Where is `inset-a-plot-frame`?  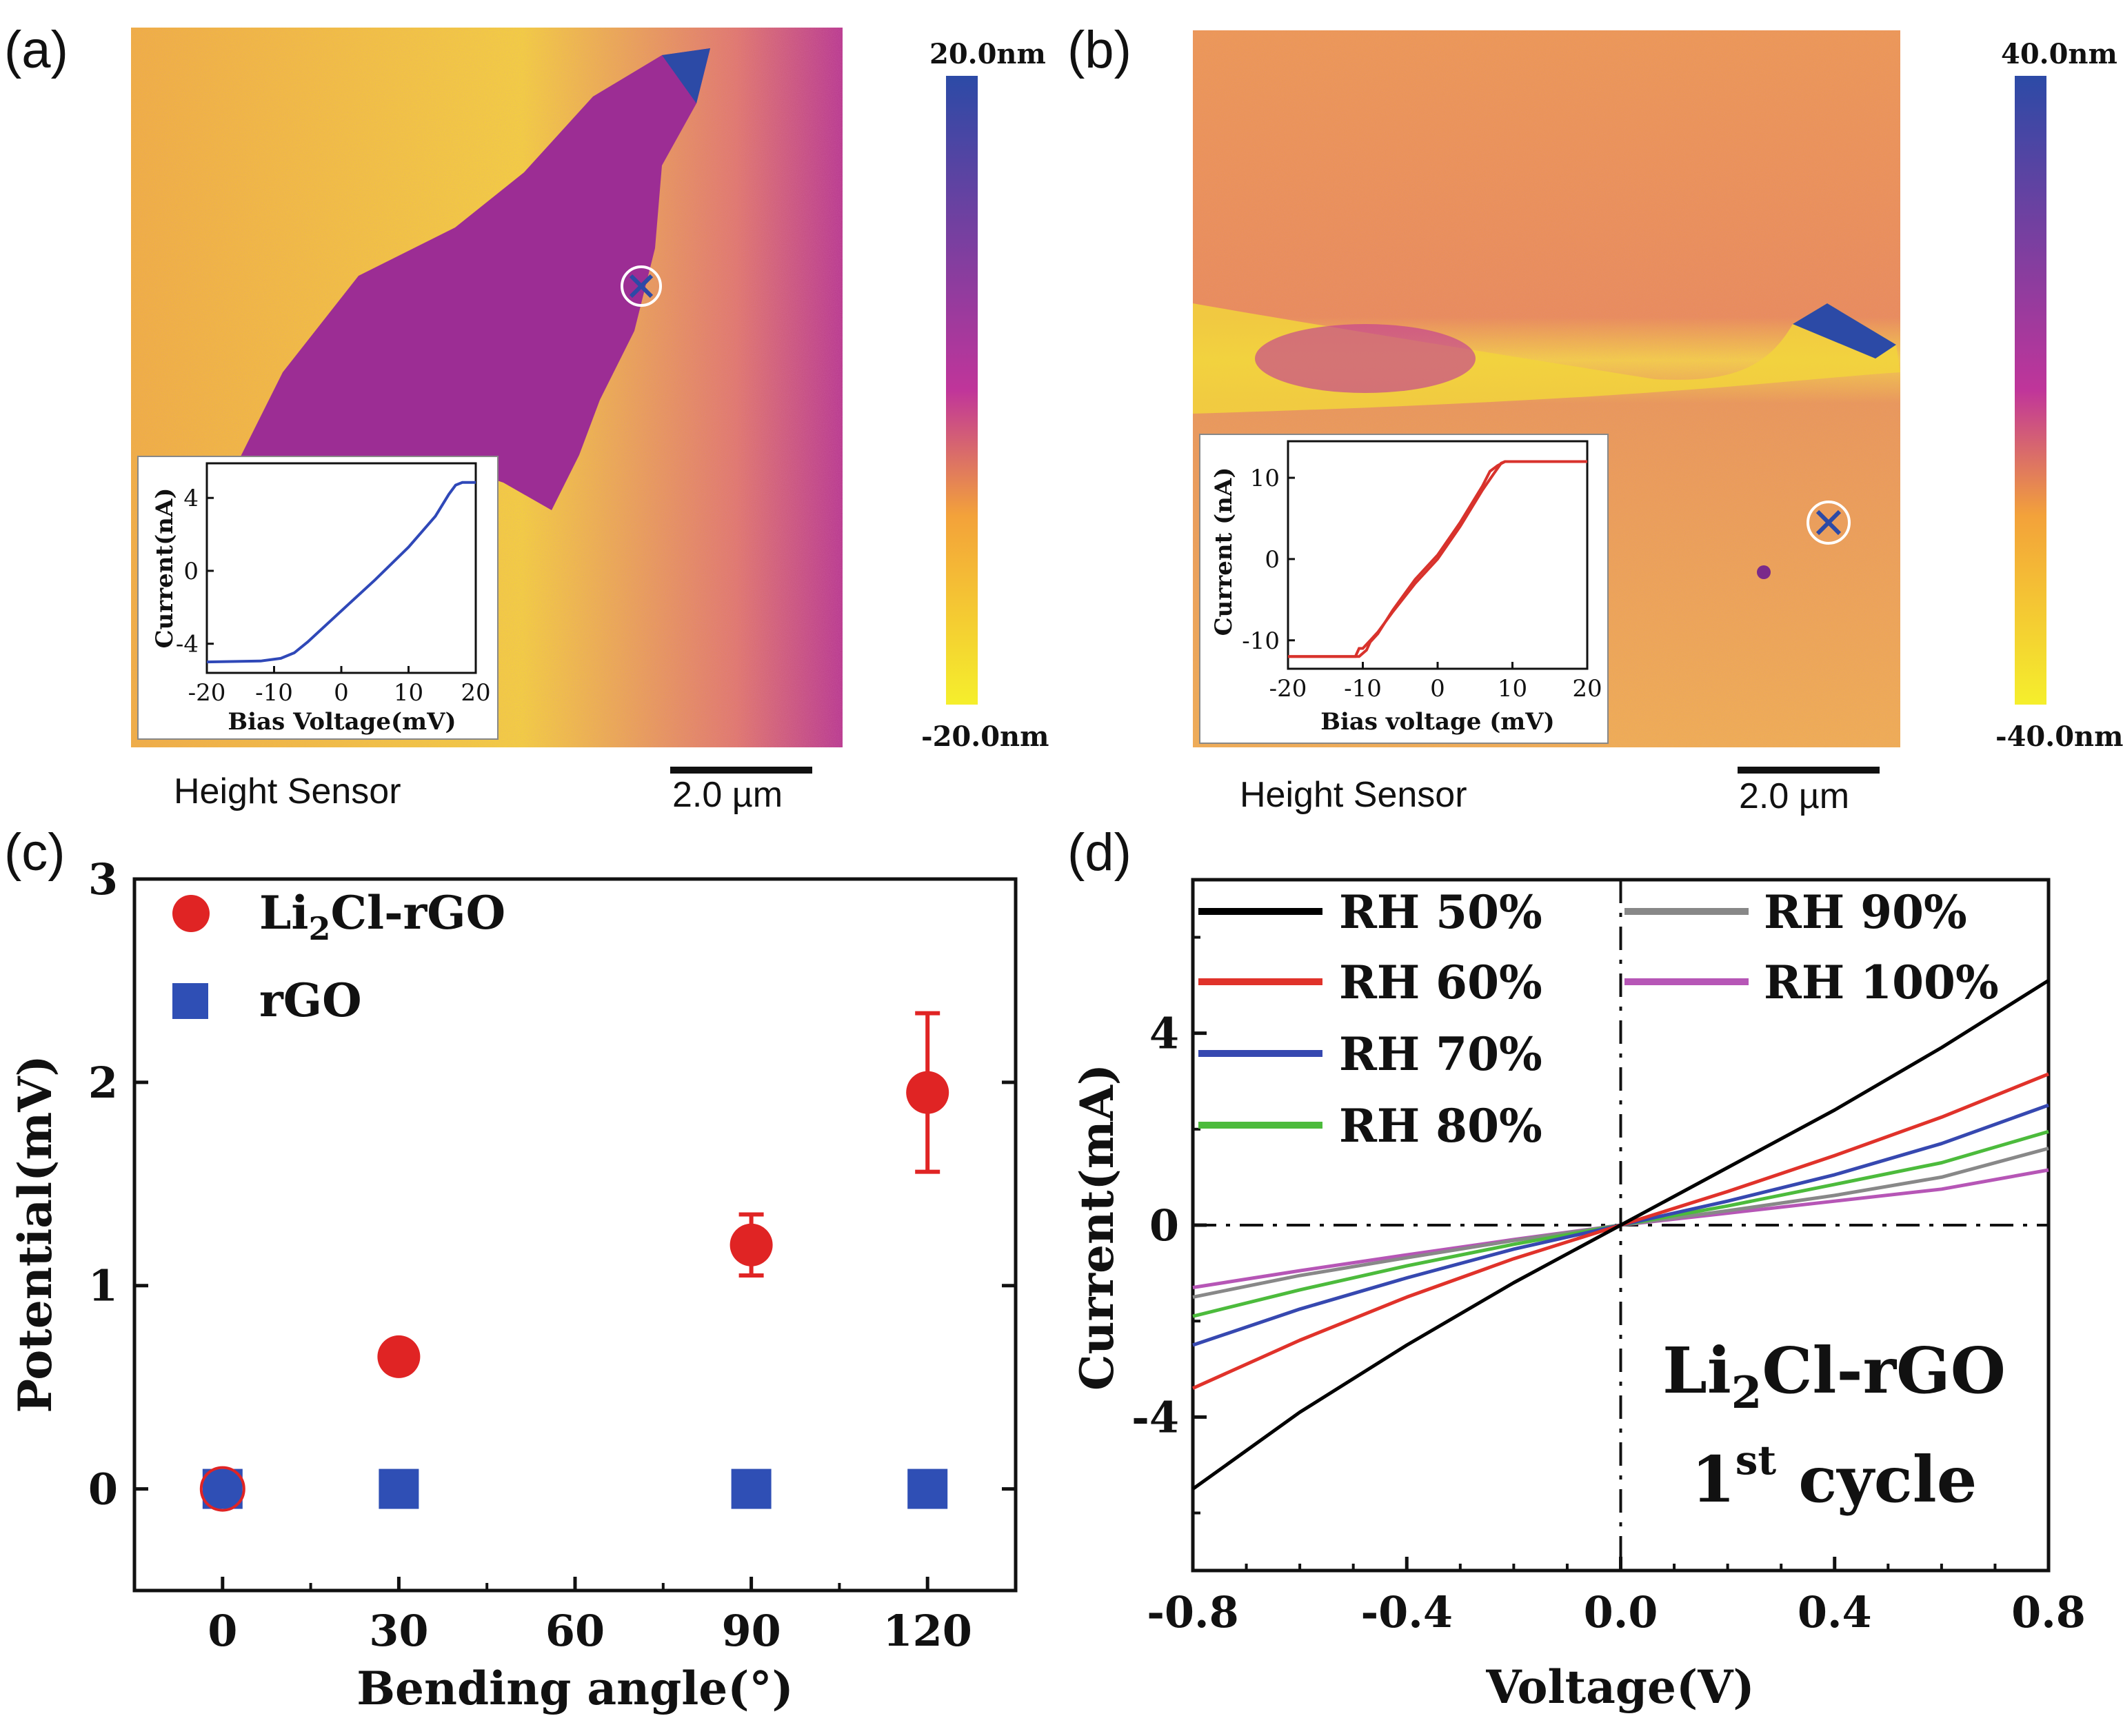 inset-a-plot-frame is located at coordinates (341, 568).